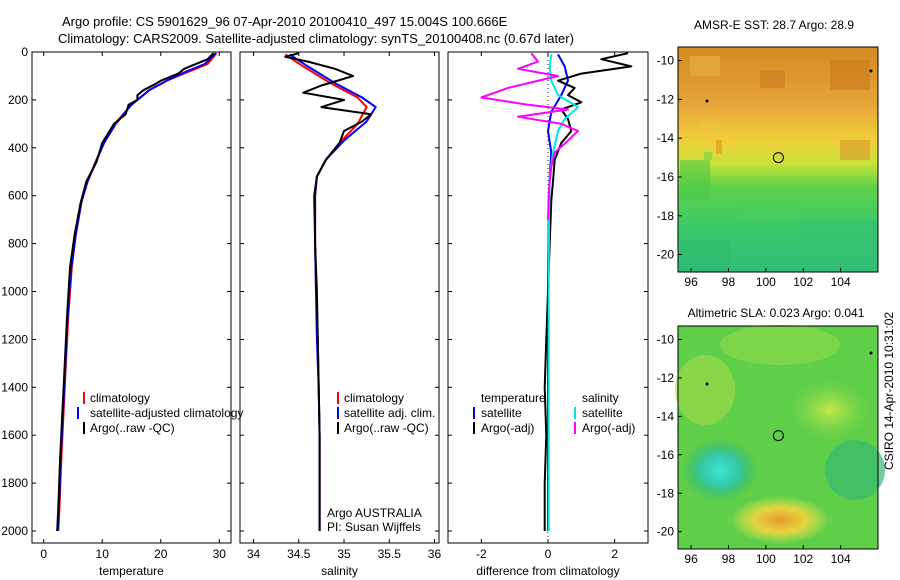 The image size is (900, 580). I want to click on series-line-temperature-argo-adj-, so click(588, 291).